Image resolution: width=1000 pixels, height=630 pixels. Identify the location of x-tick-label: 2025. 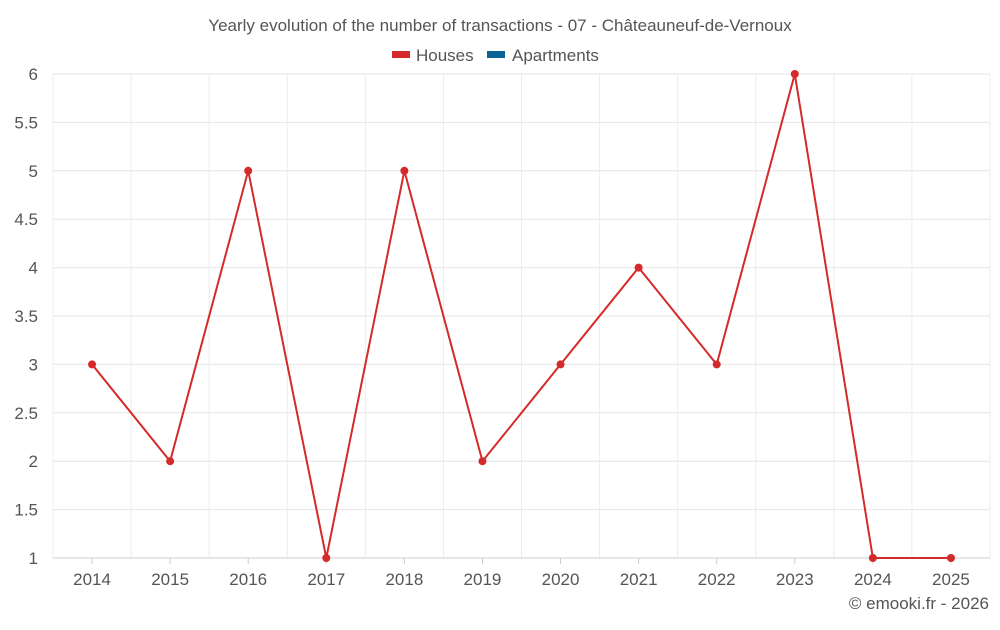
(951, 579).